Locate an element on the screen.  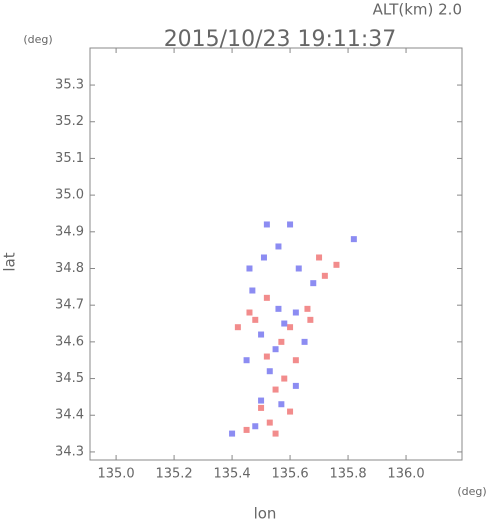
y-tick-label: 34.8 is located at coordinates (69, 268).